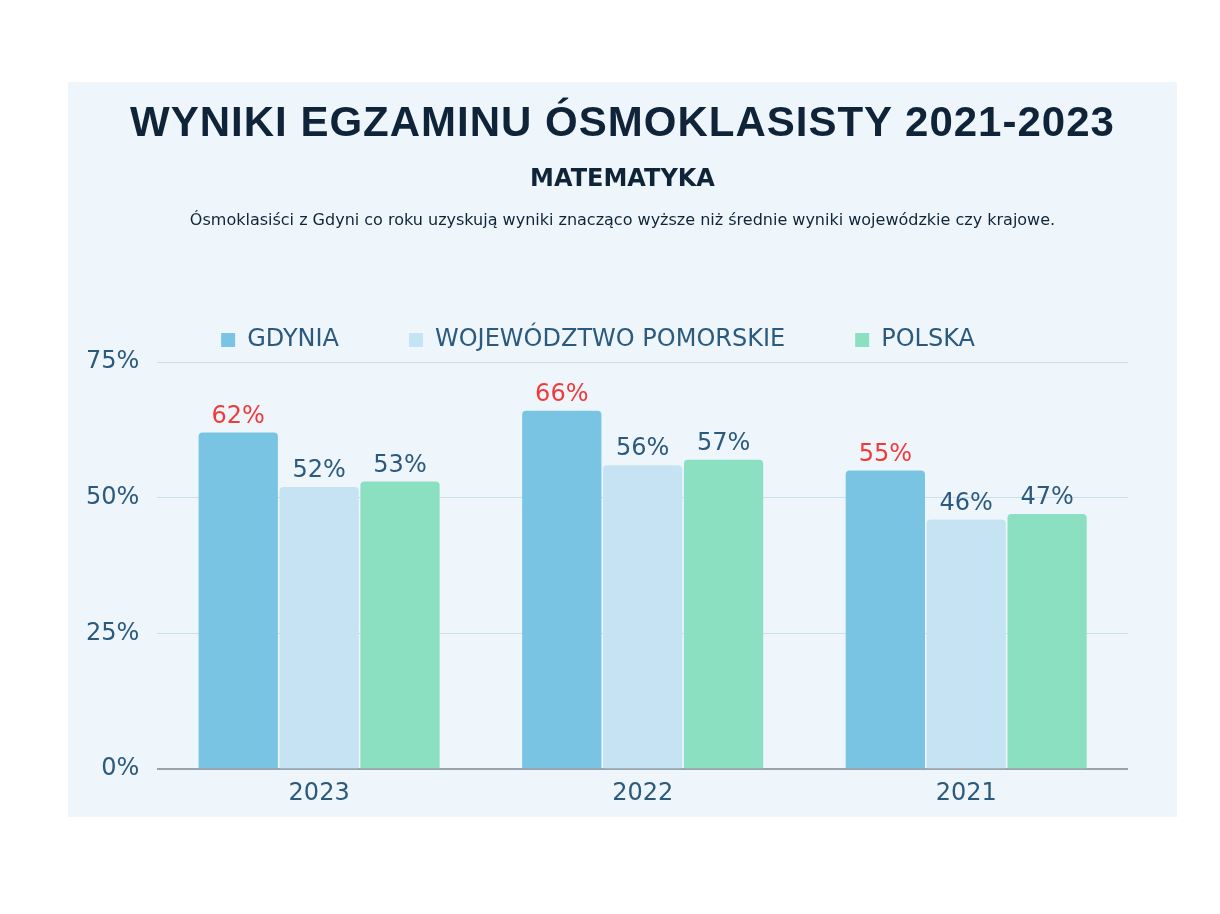 This screenshot has height=914, width=1220. What do you see at coordinates (928, 338) in the screenshot?
I see `legend-label: POLSKA` at bounding box center [928, 338].